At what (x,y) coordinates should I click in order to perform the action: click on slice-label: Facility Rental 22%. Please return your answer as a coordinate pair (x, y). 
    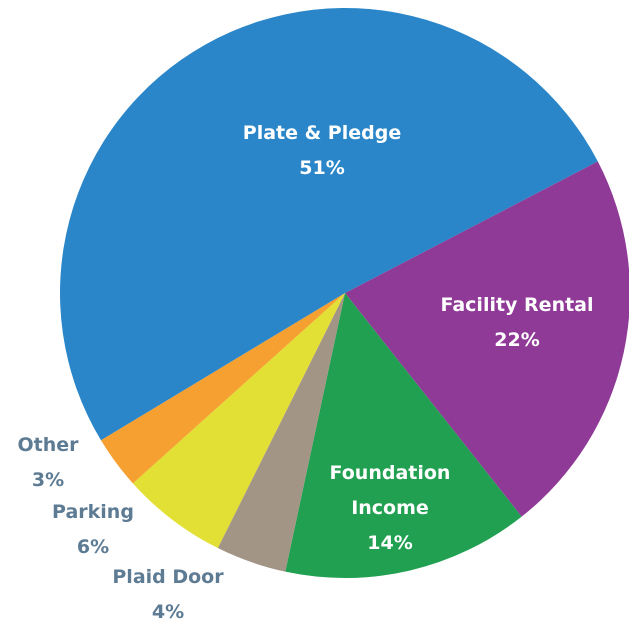
    Looking at the image, I should click on (517, 323).